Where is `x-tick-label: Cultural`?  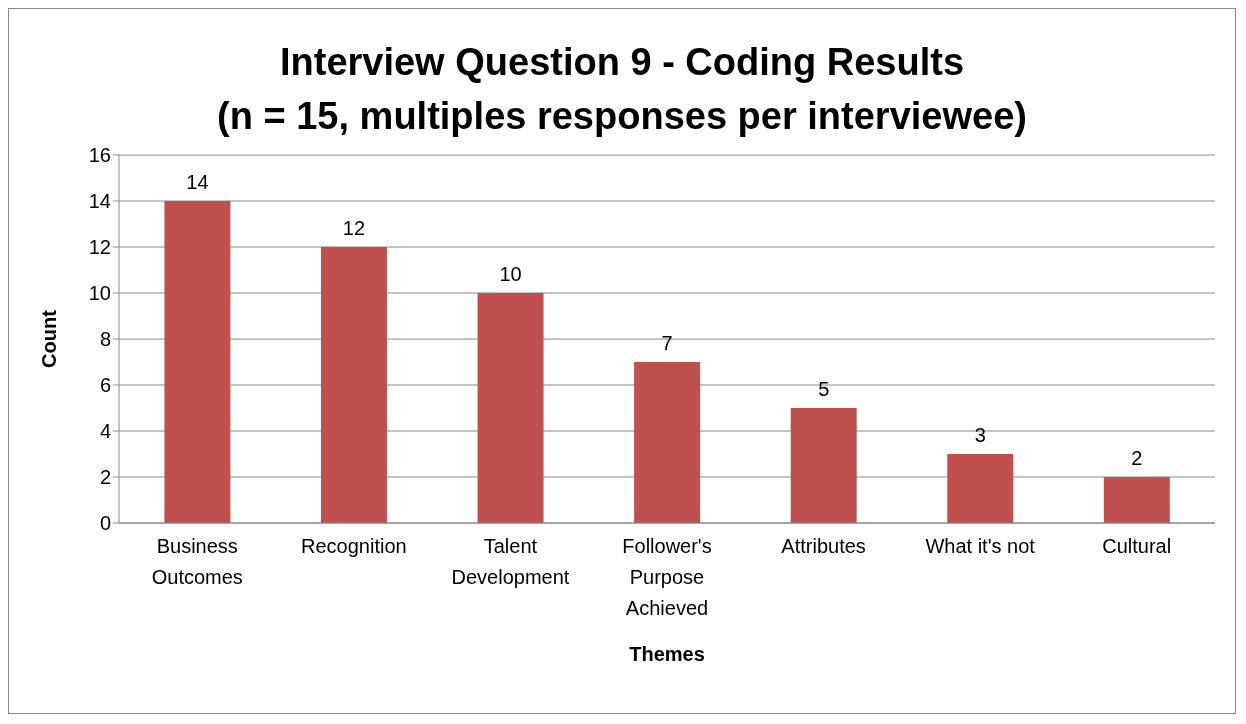
x-tick-label: Cultural is located at coordinates (1137, 546).